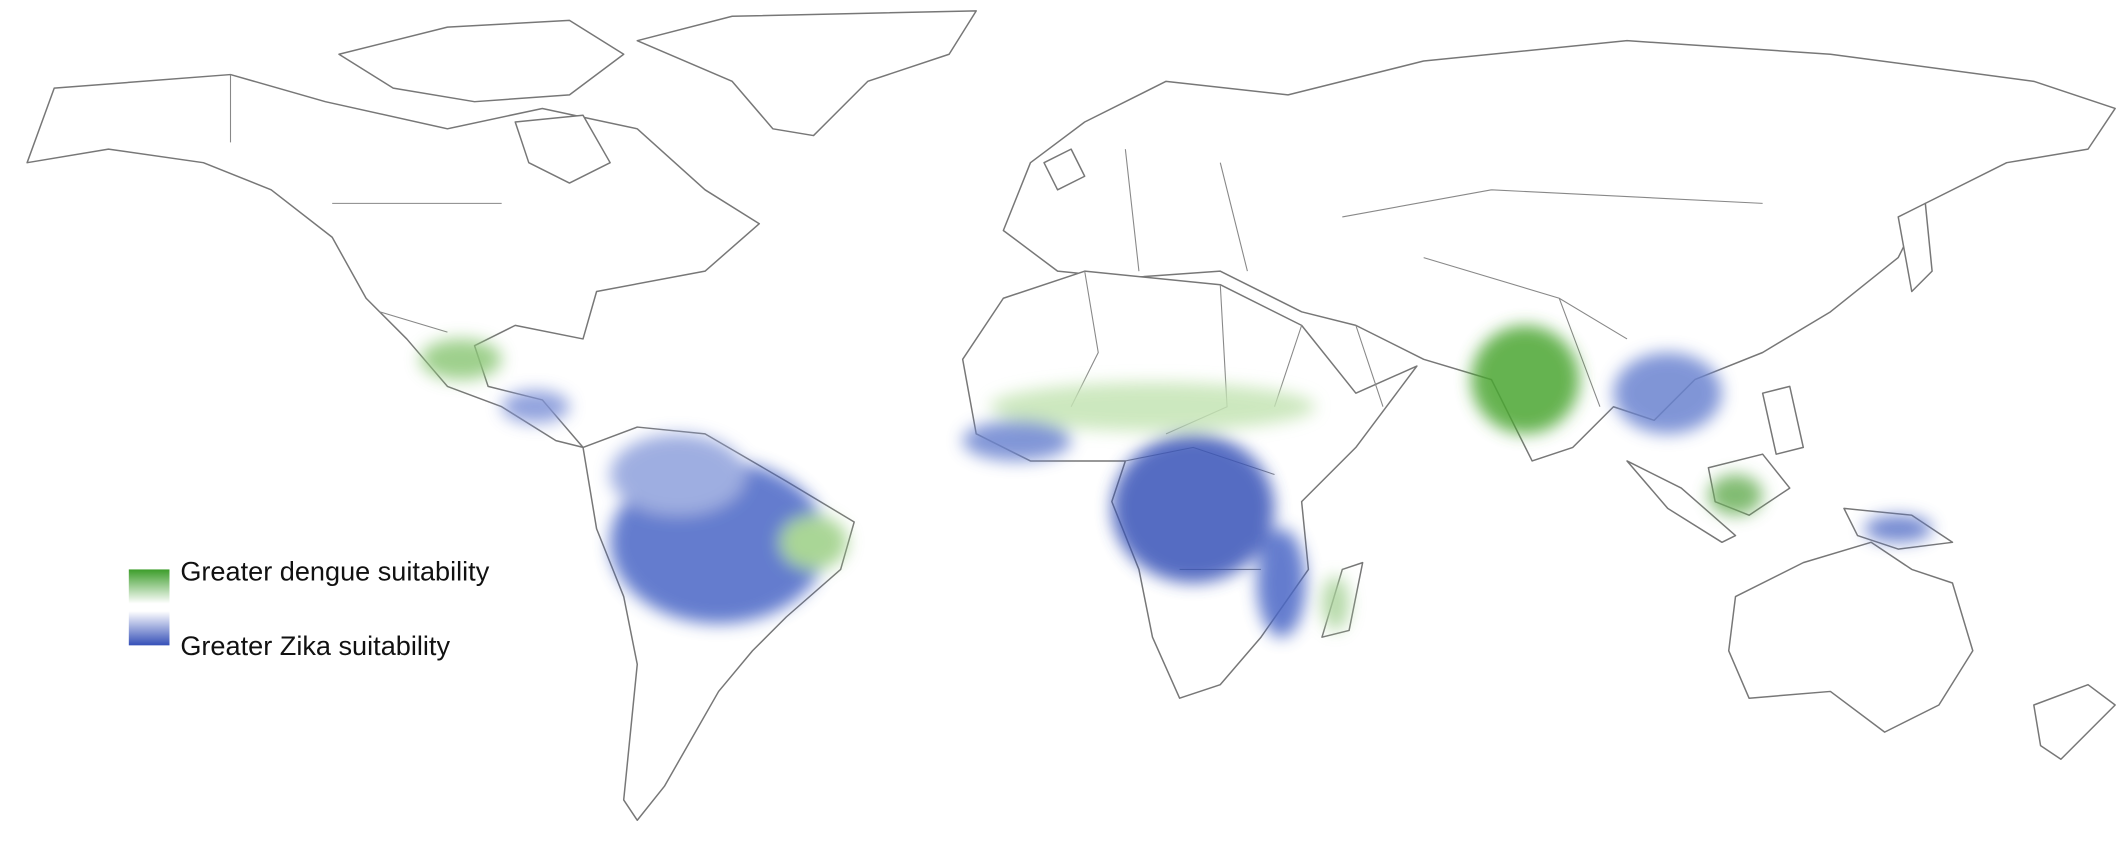 This screenshot has height=846, width=2126. Describe the element at coordinates (334, 571) in the screenshot. I see `legend-label: Greater dengue suitability` at that location.